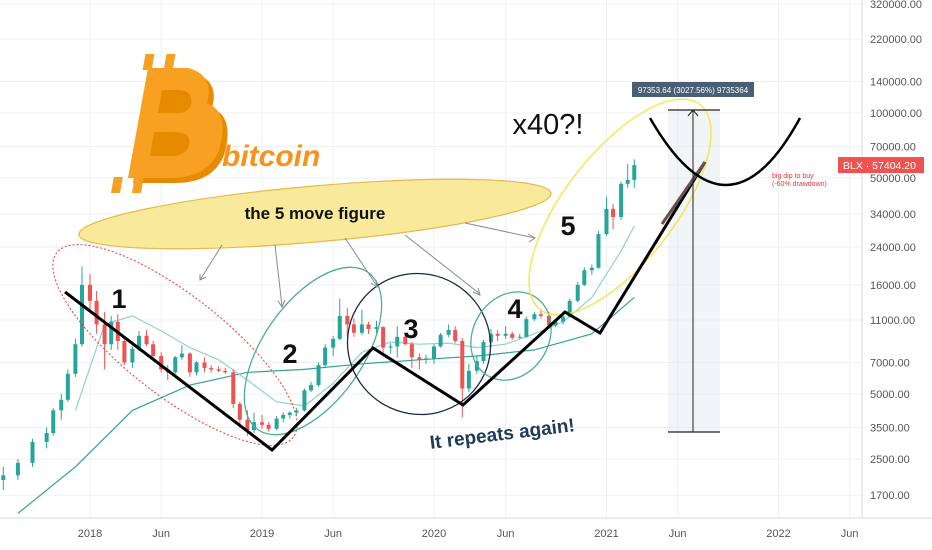 The height and width of the screenshot is (550, 932). What do you see at coordinates (175, 123) in the screenshot?
I see `bitcoin-b-symbol` at bounding box center [175, 123].